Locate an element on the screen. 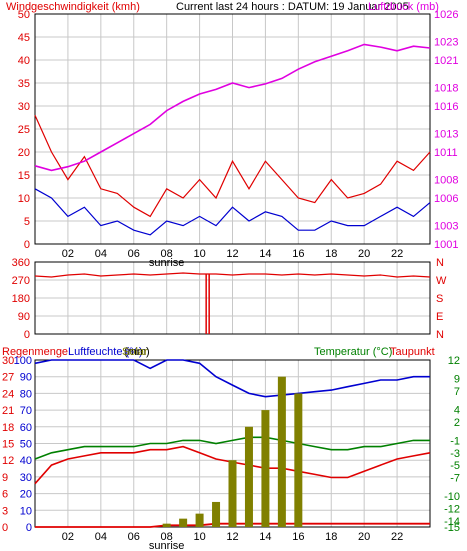 The width and height of the screenshot is (467, 551). wind-y-tick: 0 is located at coordinates (27, 245).